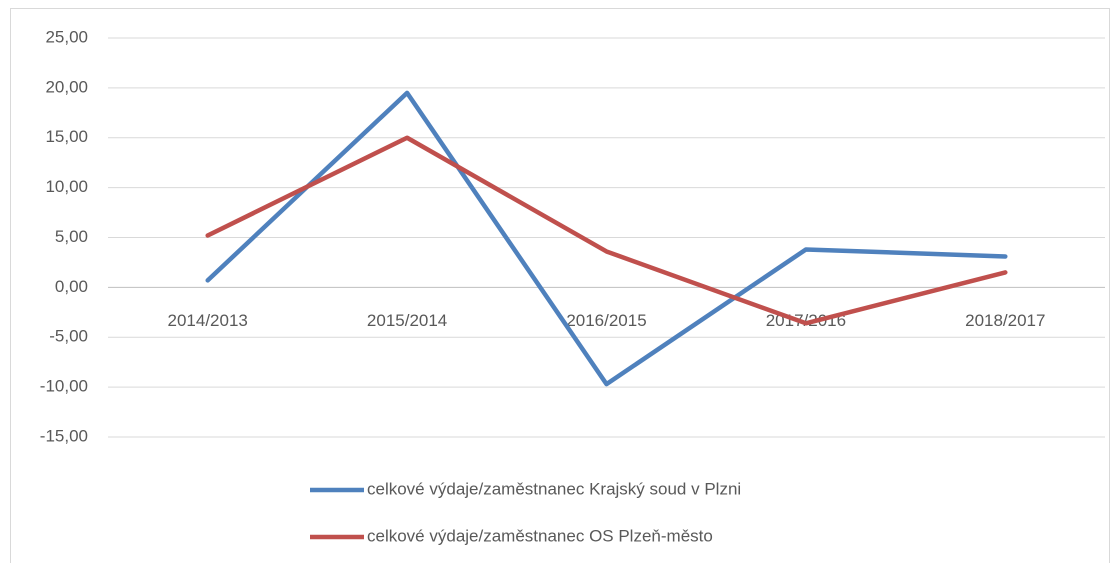 This screenshot has height=563, width=1120. Describe the element at coordinates (208, 320) in the screenshot. I see `x-tick-label: 2014/2013` at that location.